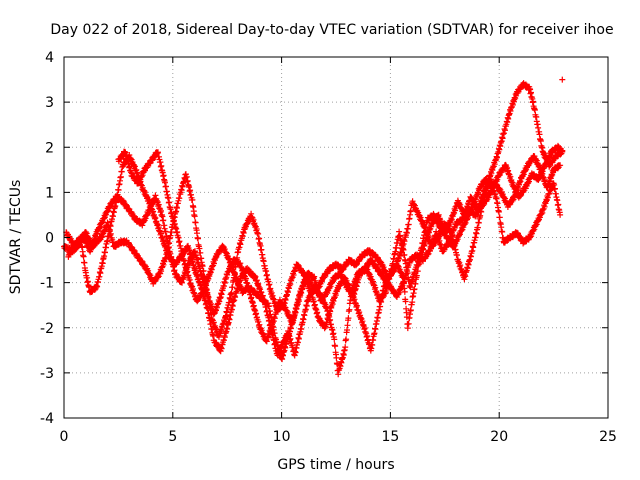 Image resolution: width=640 pixels, height=480 pixels. I want to click on y-tick-labels: -4 -3 -2 -1 0 1 2 3 4, so click(47, 238).